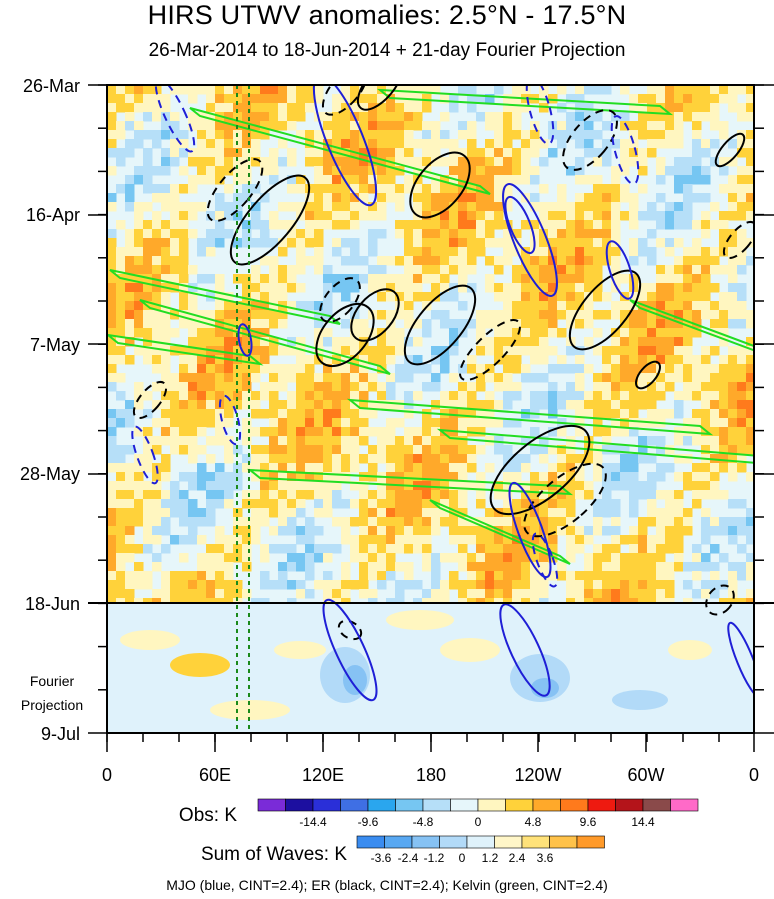 This screenshot has height=899, width=774. What do you see at coordinates (292, 432) in the screenshot?
I see `obs-cell-2073` at bounding box center [292, 432].